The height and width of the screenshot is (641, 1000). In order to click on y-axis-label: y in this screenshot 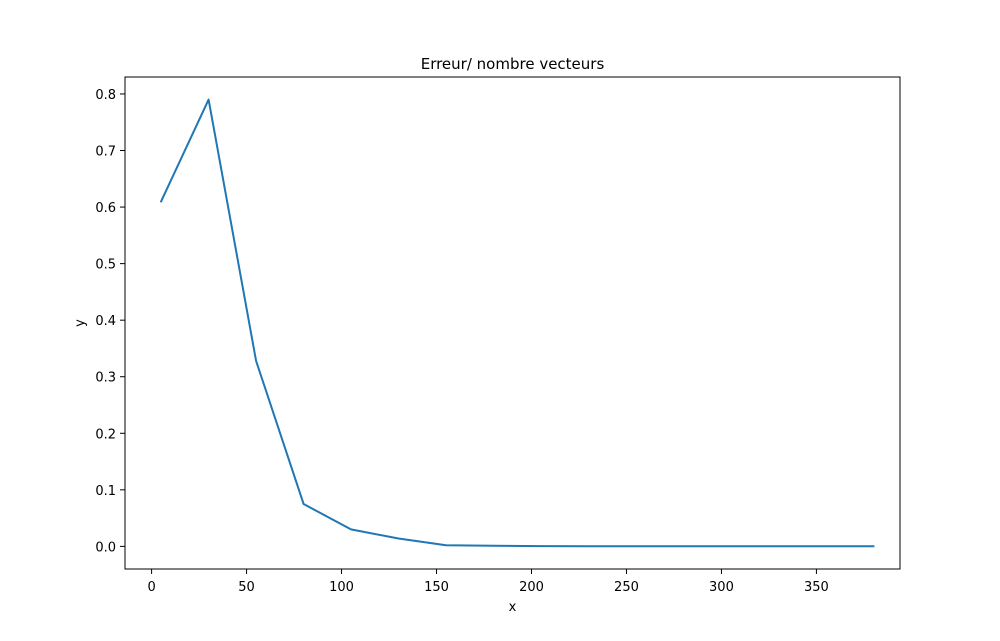, I will do `click(80, 323)`.